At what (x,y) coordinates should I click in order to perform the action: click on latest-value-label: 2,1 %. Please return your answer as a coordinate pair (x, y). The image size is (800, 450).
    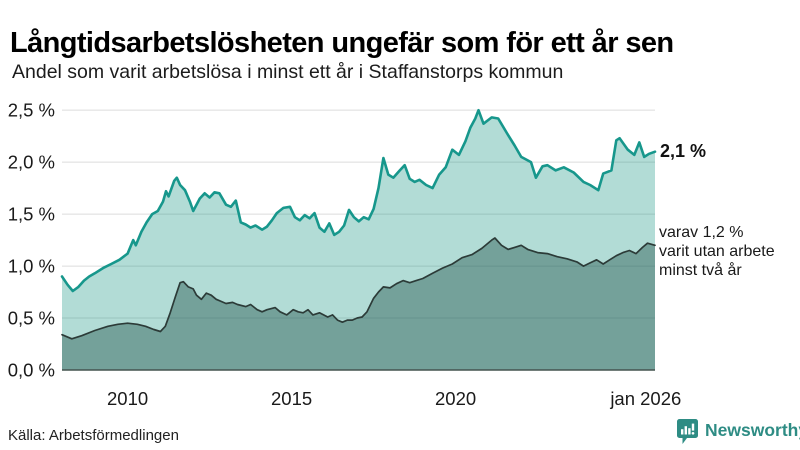
    Looking at the image, I should click on (683, 151).